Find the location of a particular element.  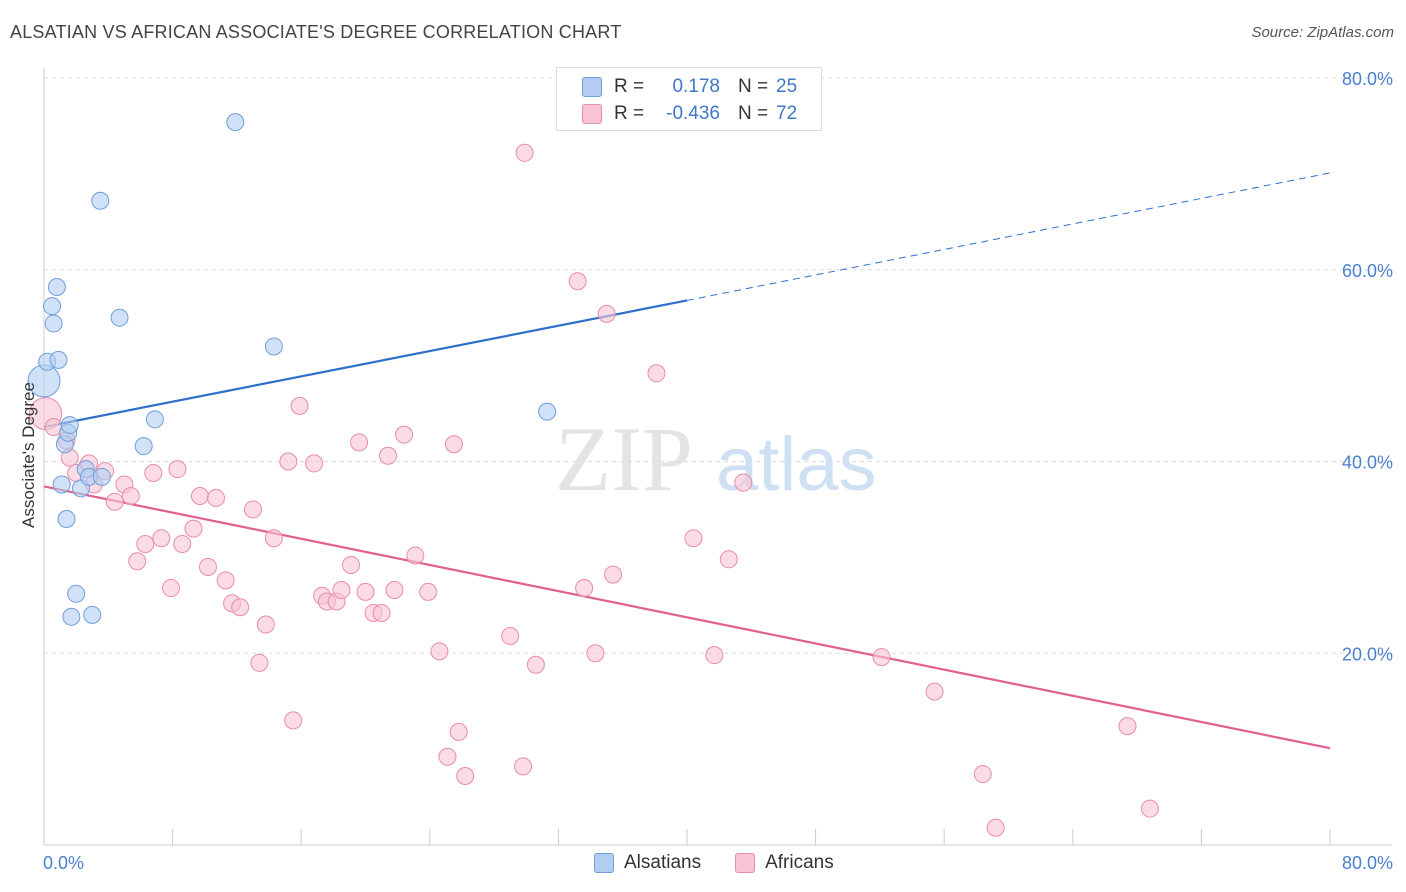

legend-label-alsatians: Alsatians is located at coordinates (663, 862).